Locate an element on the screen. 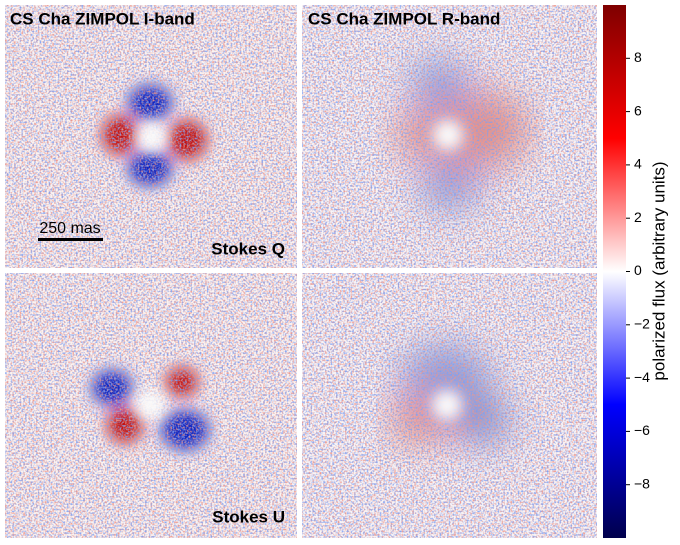 The height and width of the screenshot is (545, 680). colorbar-tick-label: 8 is located at coordinates (638, 57).